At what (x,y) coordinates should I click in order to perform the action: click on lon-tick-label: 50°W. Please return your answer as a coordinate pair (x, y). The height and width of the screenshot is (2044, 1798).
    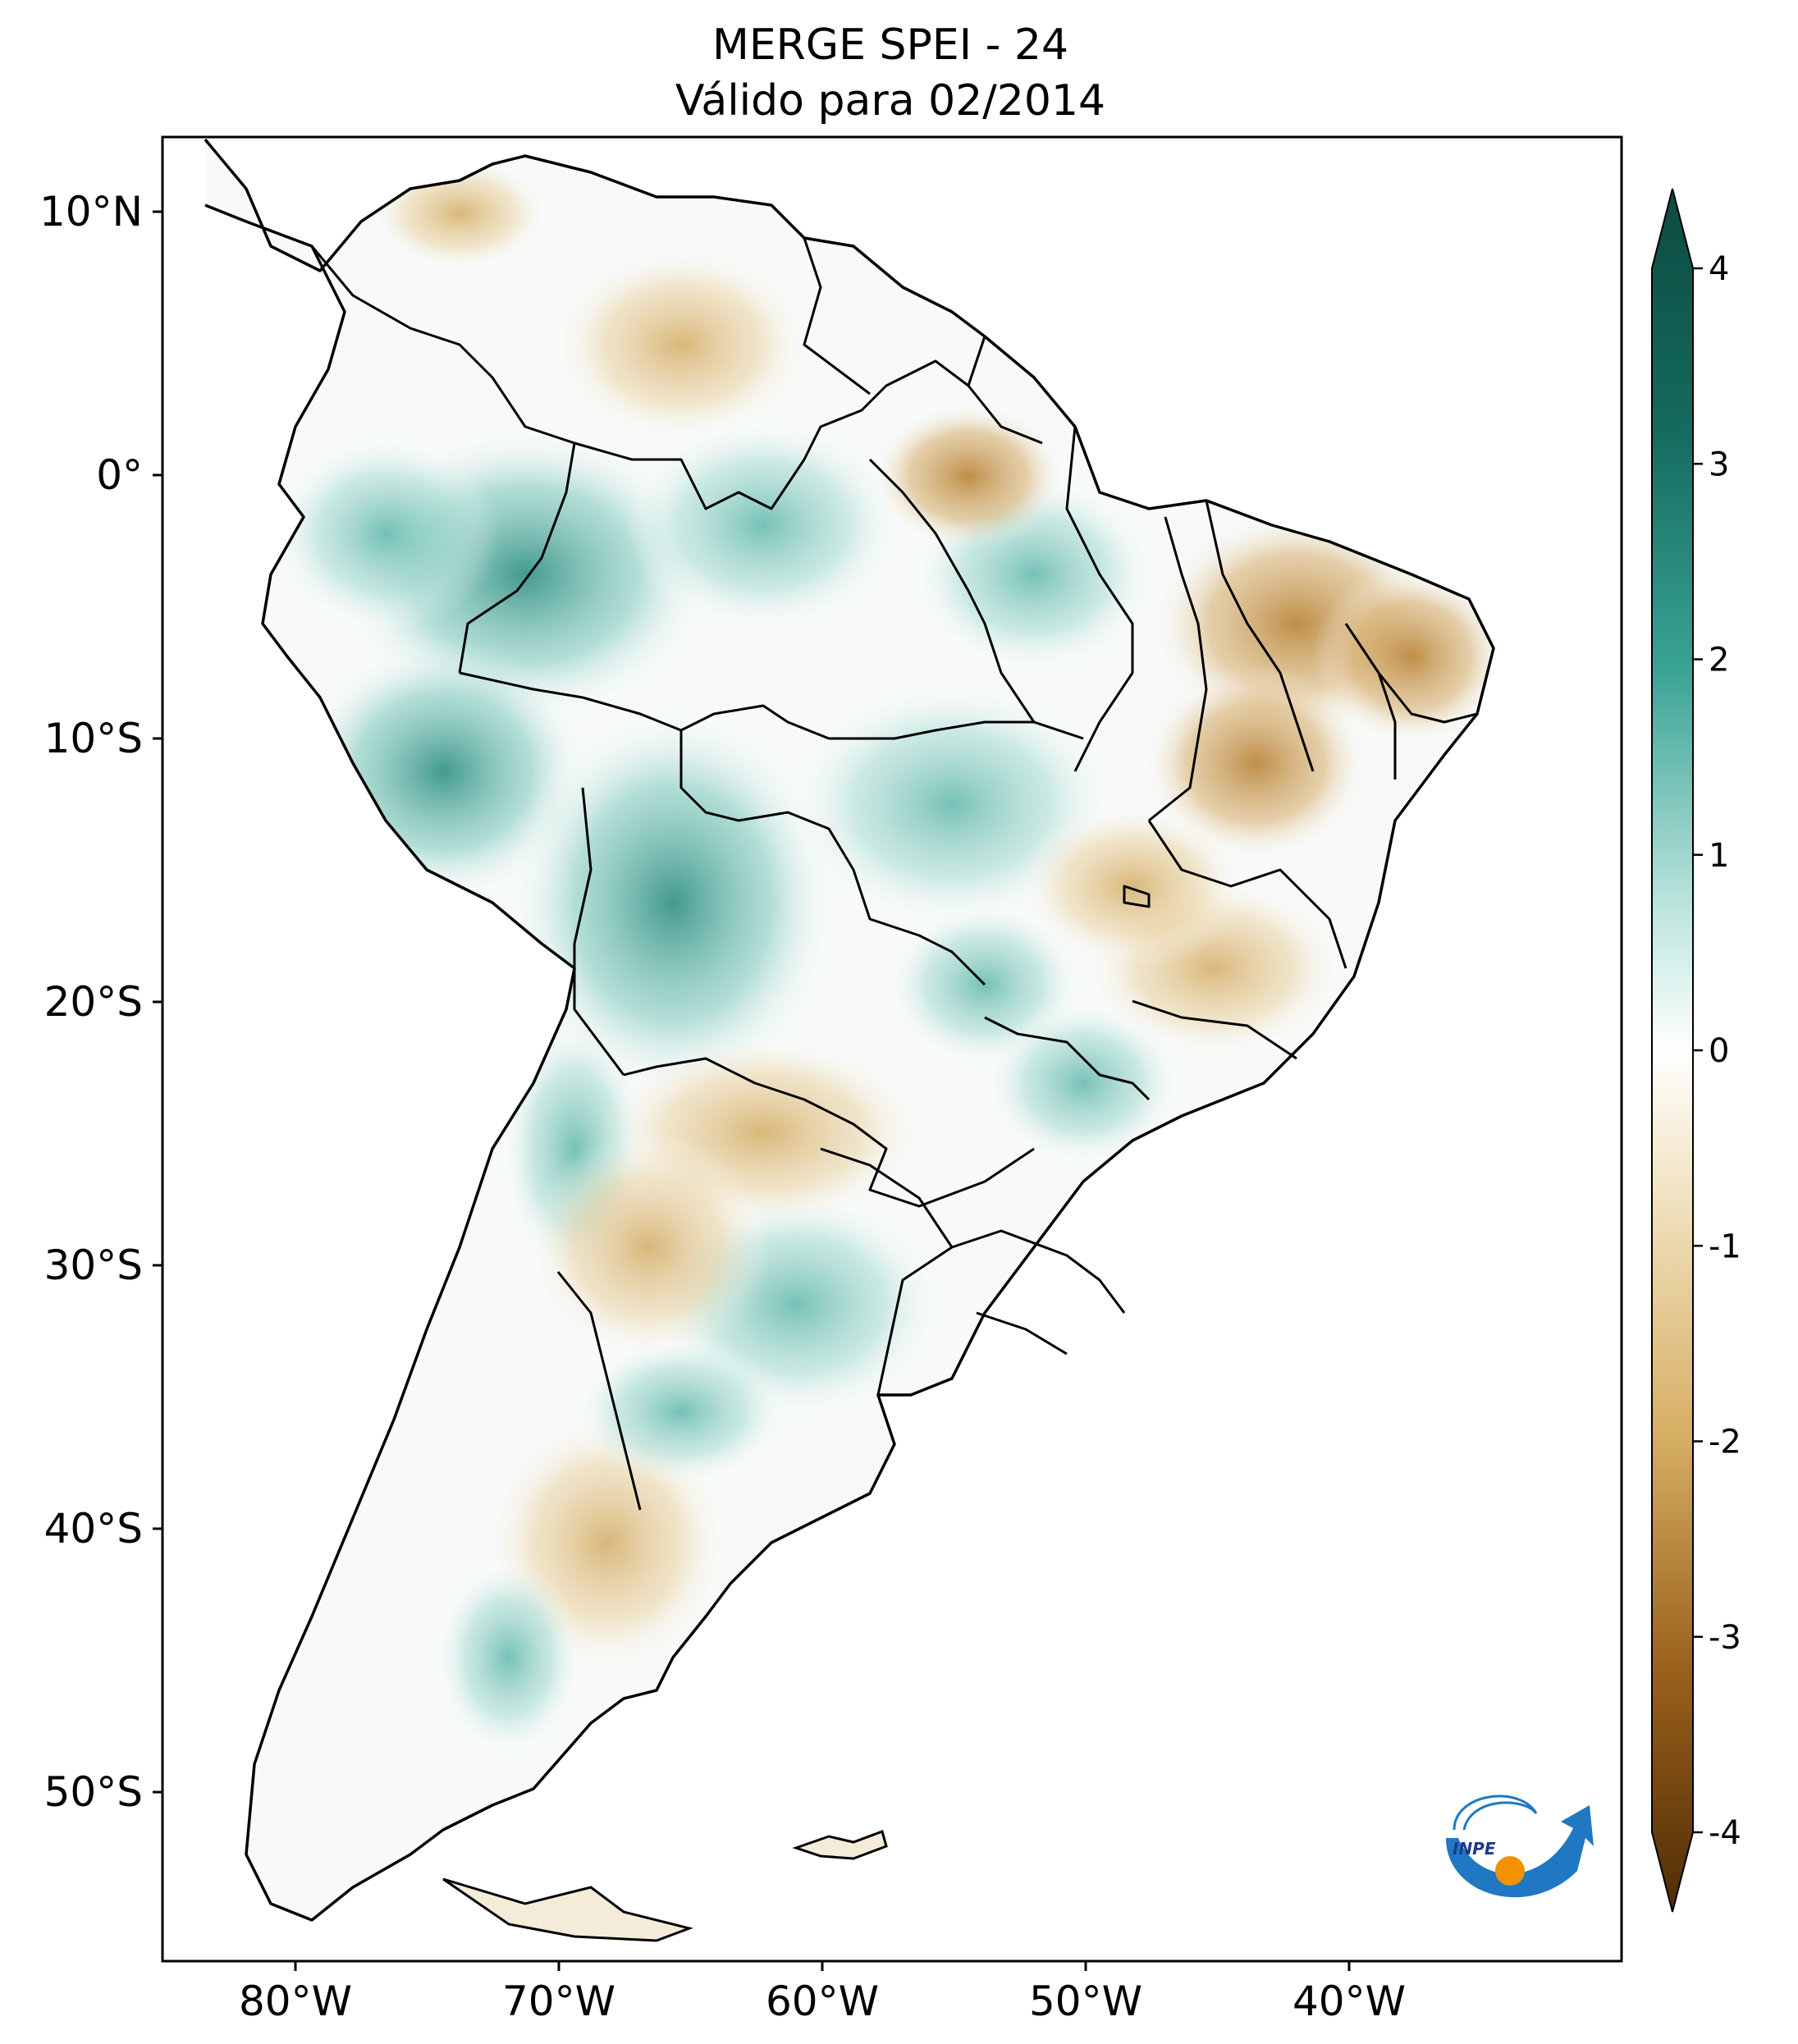
    Looking at the image, I should click on (1085, 2002).